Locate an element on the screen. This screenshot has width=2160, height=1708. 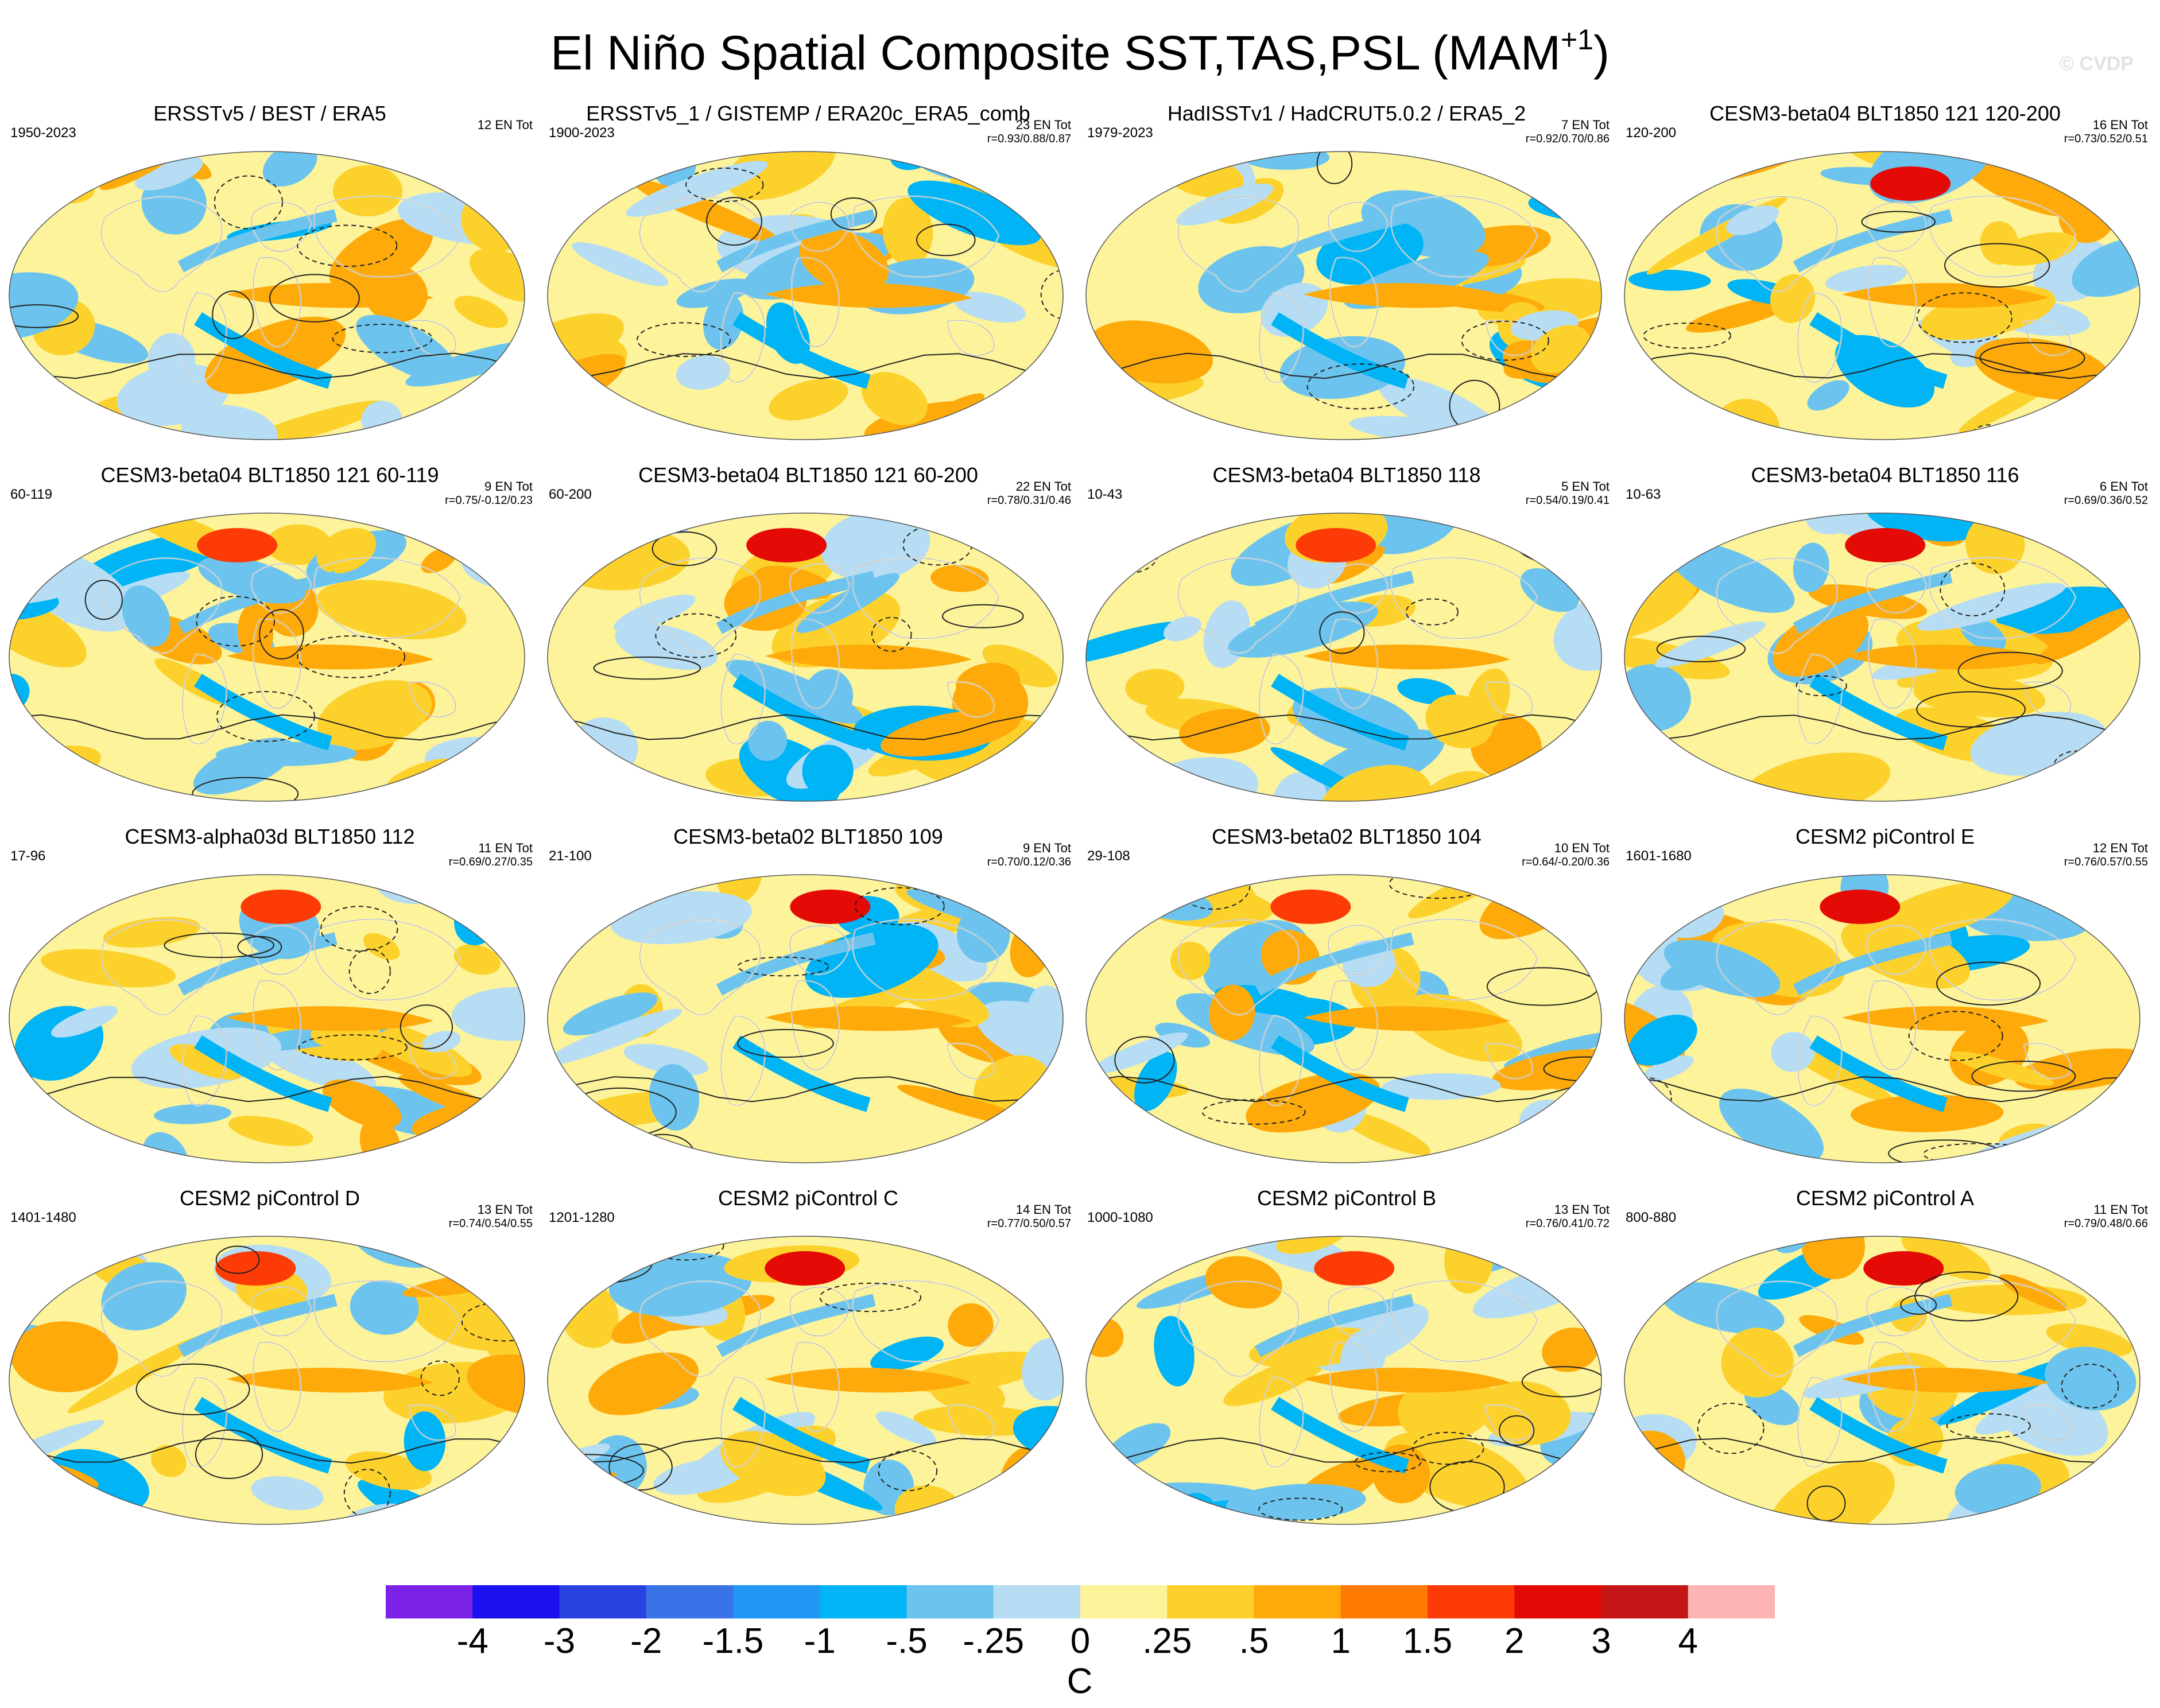
colorbar-tick-label: 2 is located at coordinates (1514, 1641).